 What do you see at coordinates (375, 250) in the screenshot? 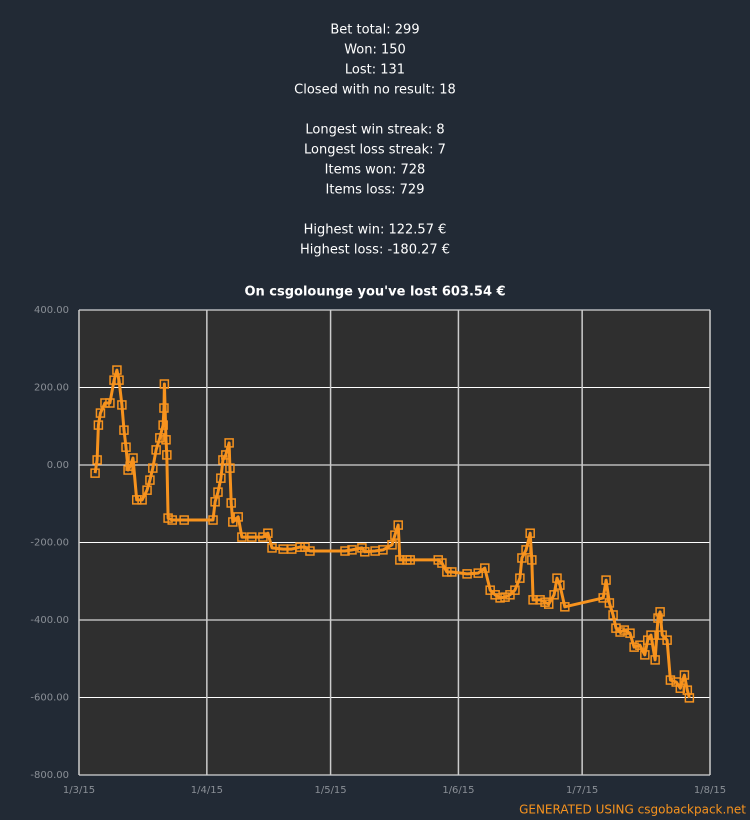
I see `stat-line: Highest loss: -180.27 €` at bounding box center [375, 250].